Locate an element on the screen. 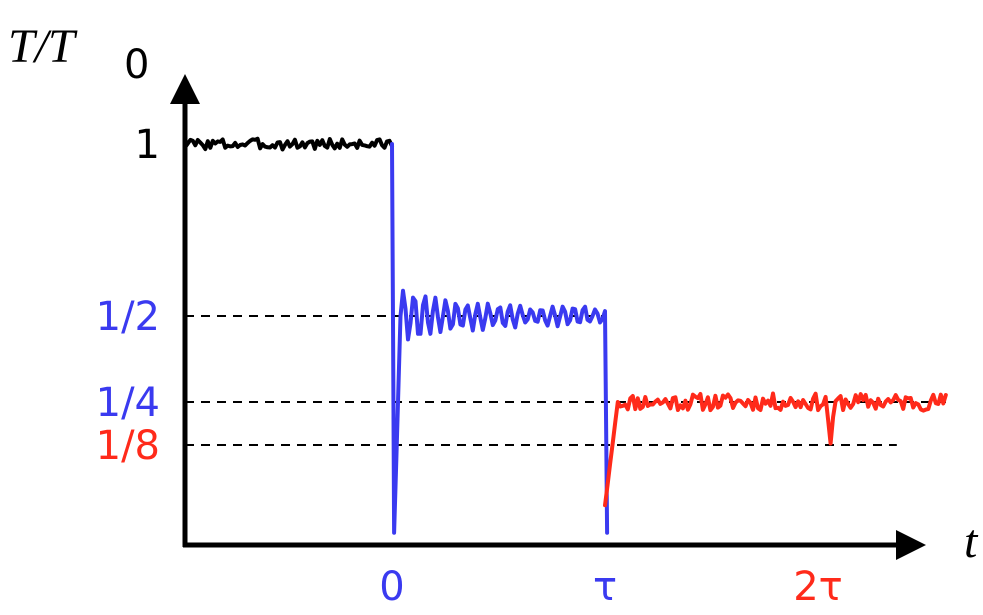 The height and width of the screenshot is (615, 983). x-tick-label-1: τ is located at coordinates (605, 587).